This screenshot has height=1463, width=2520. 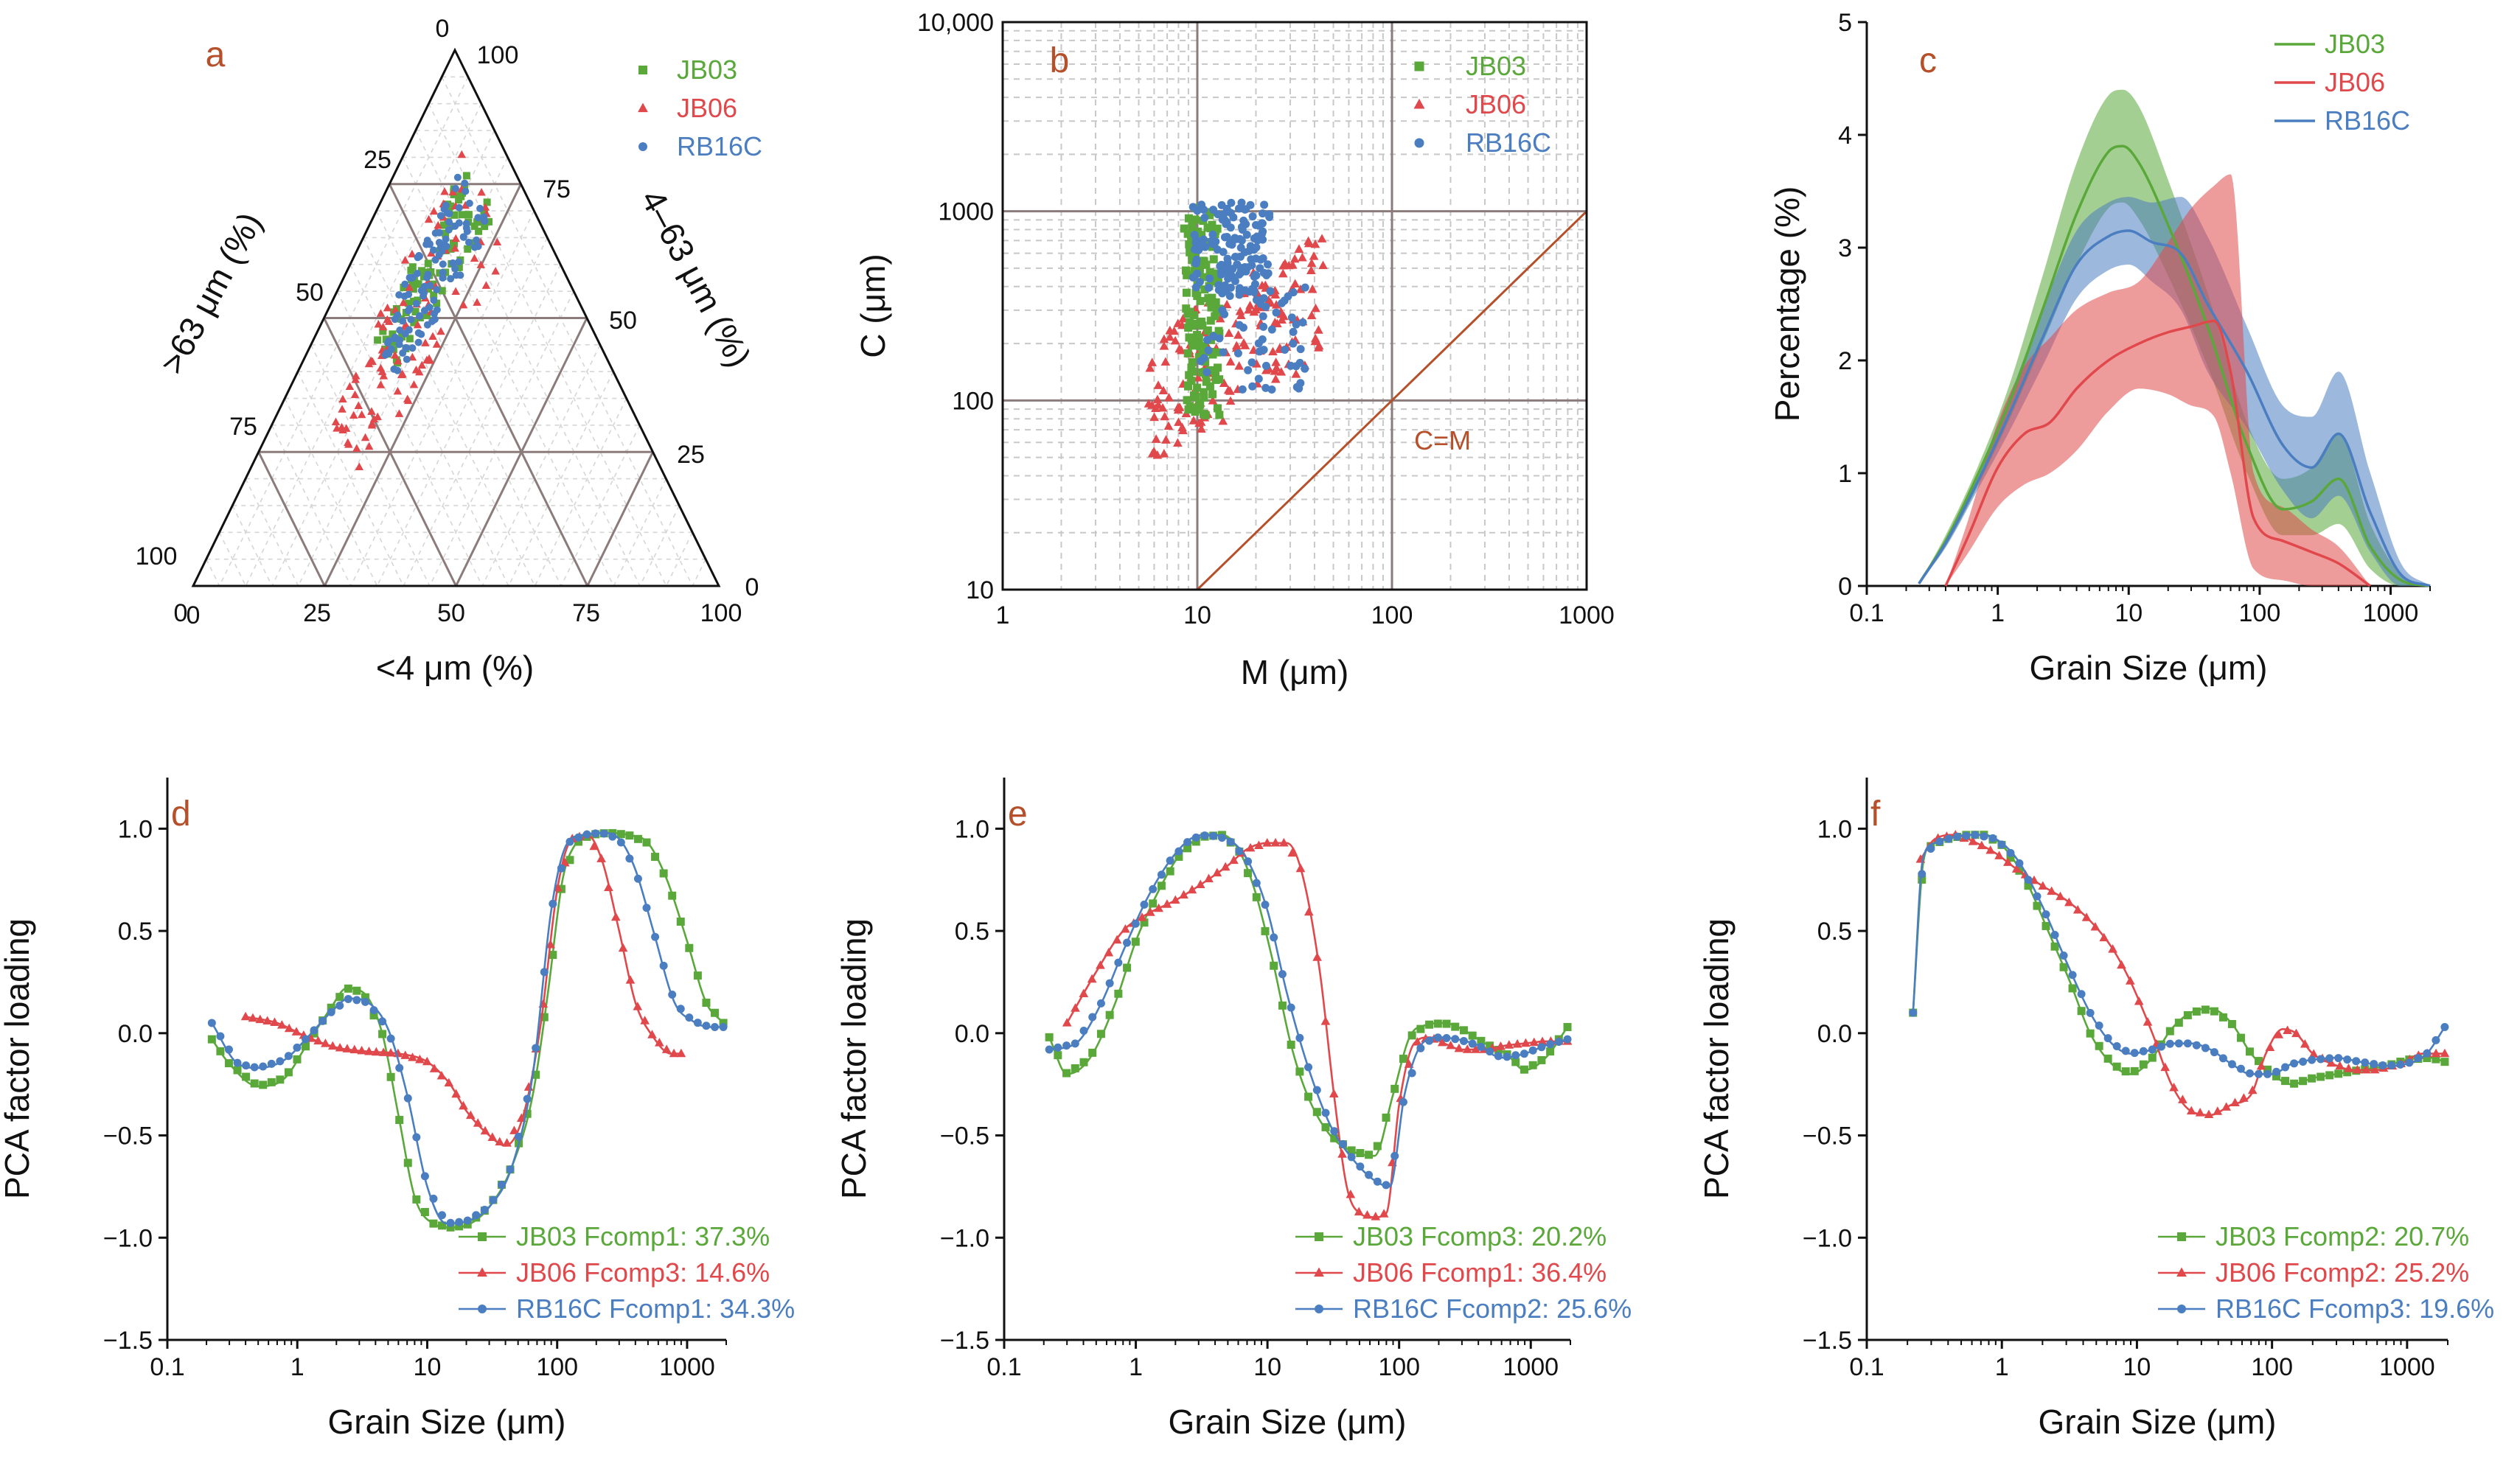 I want to click on band-jb06, so click(x=2158, y=380).